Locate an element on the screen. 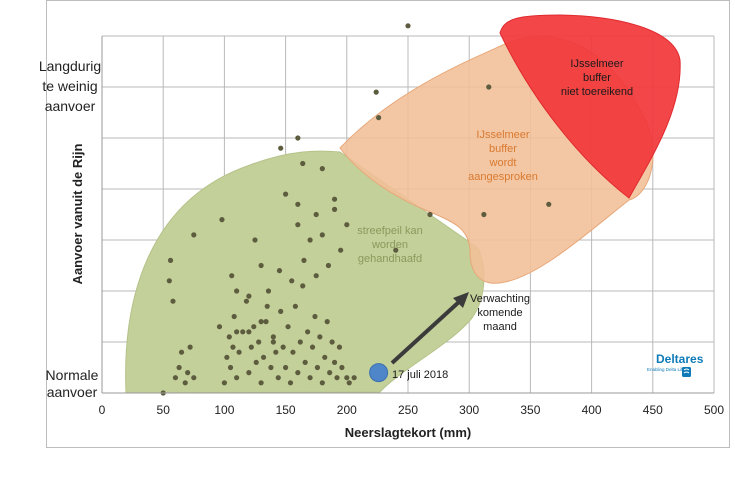 The height and width of the screenshot is (487, 735). x-tick-label: 300 is located at coordinates (469, 410).